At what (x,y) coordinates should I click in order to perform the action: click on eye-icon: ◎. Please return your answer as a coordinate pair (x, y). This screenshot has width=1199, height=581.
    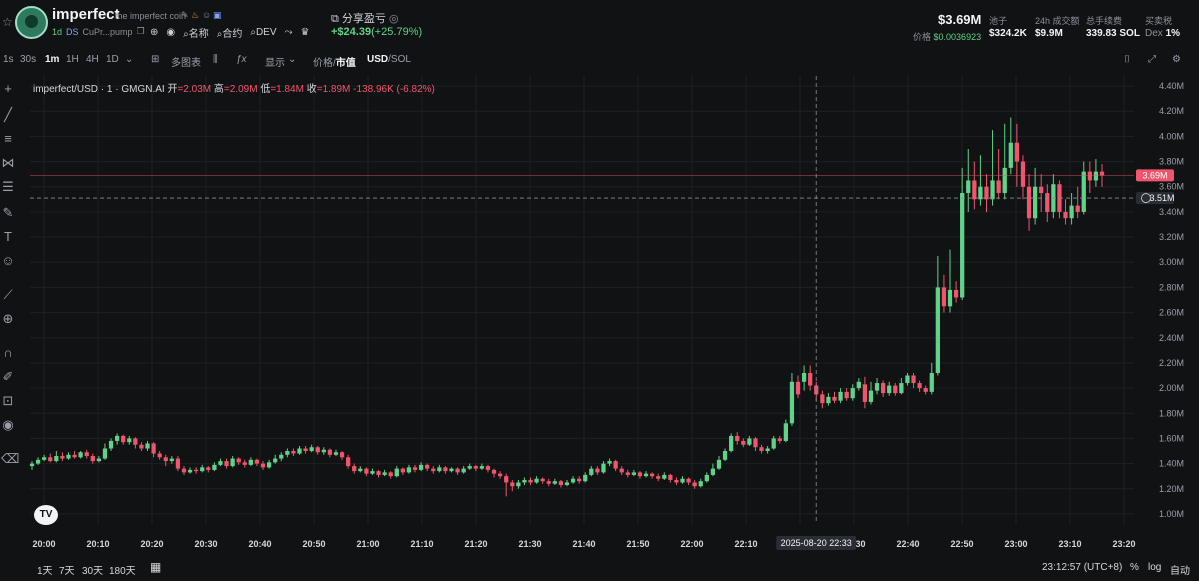
    Looking at the image, I should click on (393, 19).